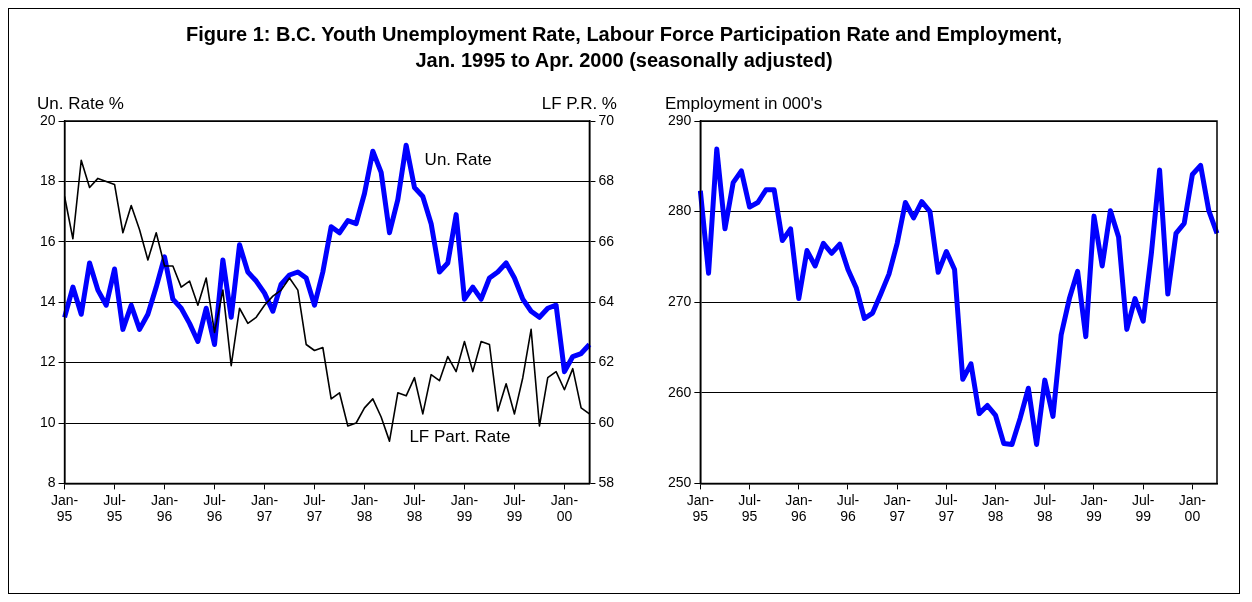 This screenshot has height=602, width=1252. What do you see at coordinates (623, 47) in the screenshot?
I see `chart-title: Figure 1: B.C. Youth Unemployment Rate, Labour Force Participation Rate and Employment, Jan. 1995 to Apr. 2000 (seasonally adjusted)` at bounding box center [623, 47].